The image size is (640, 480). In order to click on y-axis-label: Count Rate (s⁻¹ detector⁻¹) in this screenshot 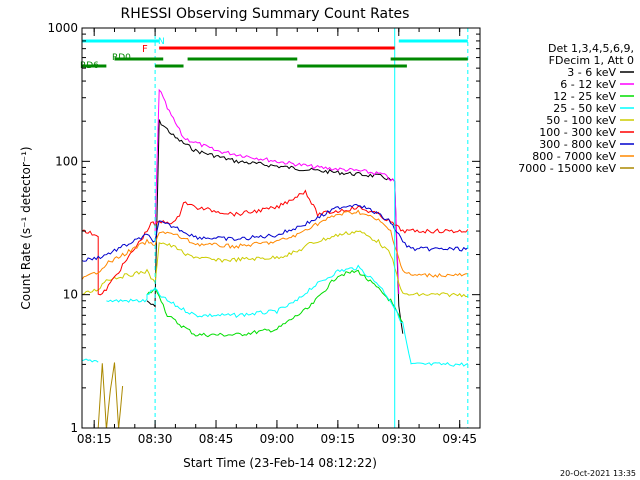, I will do `click(26, 227)`.